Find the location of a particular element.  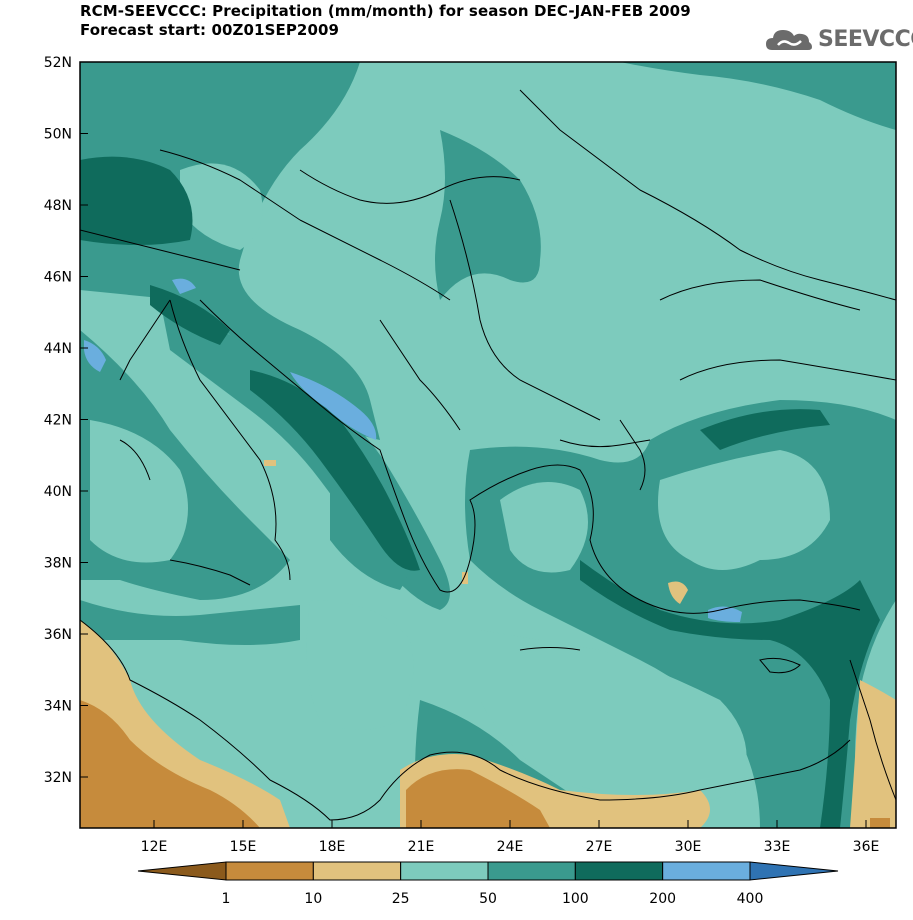

lat-label: 50N is located at coordinates (58, 135).